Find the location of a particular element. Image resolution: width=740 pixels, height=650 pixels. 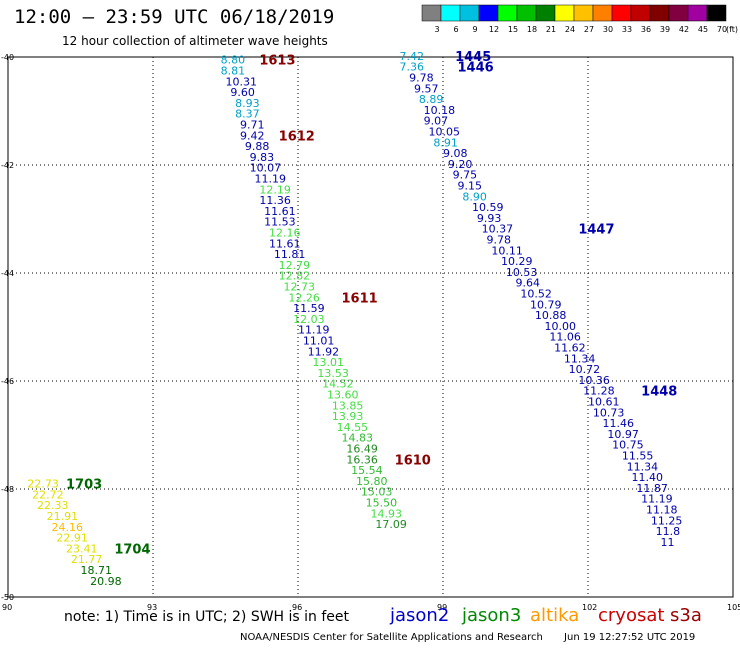

wave-height-value: 10.79 is located at coordinates (546, 304).